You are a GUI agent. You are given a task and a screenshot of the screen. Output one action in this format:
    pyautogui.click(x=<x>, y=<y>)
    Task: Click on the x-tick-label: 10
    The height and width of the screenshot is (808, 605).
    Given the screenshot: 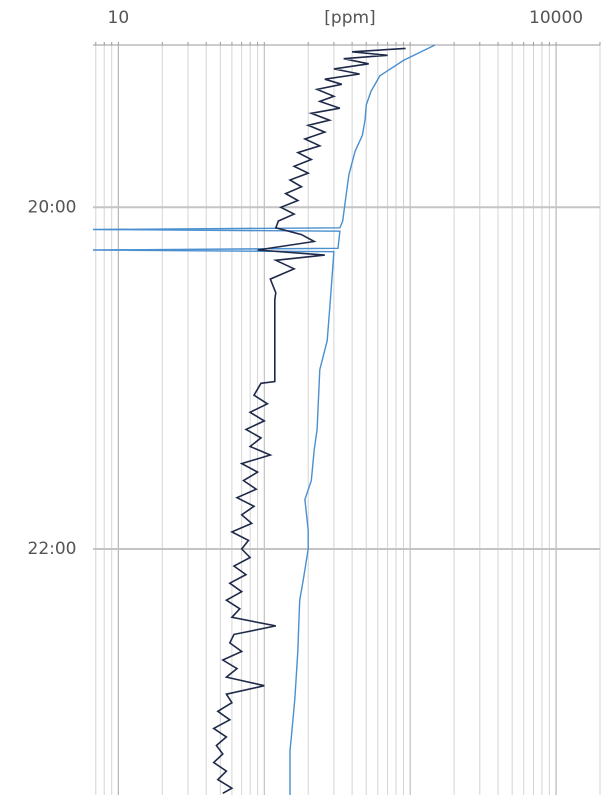 What is the action you would take?
    pyautogui.click(x=119, y=18)
    